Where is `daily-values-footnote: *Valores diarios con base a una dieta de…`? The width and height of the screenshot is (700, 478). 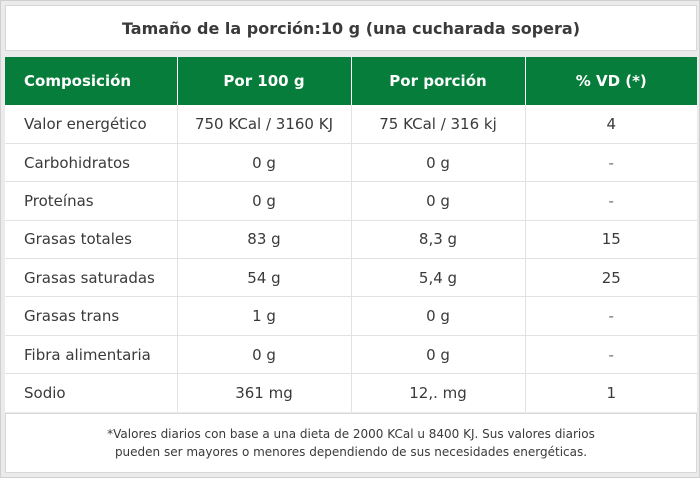 daily-values-footnote: *Valores diarios con base a una dieta de… is located at coordinates (351, 443).